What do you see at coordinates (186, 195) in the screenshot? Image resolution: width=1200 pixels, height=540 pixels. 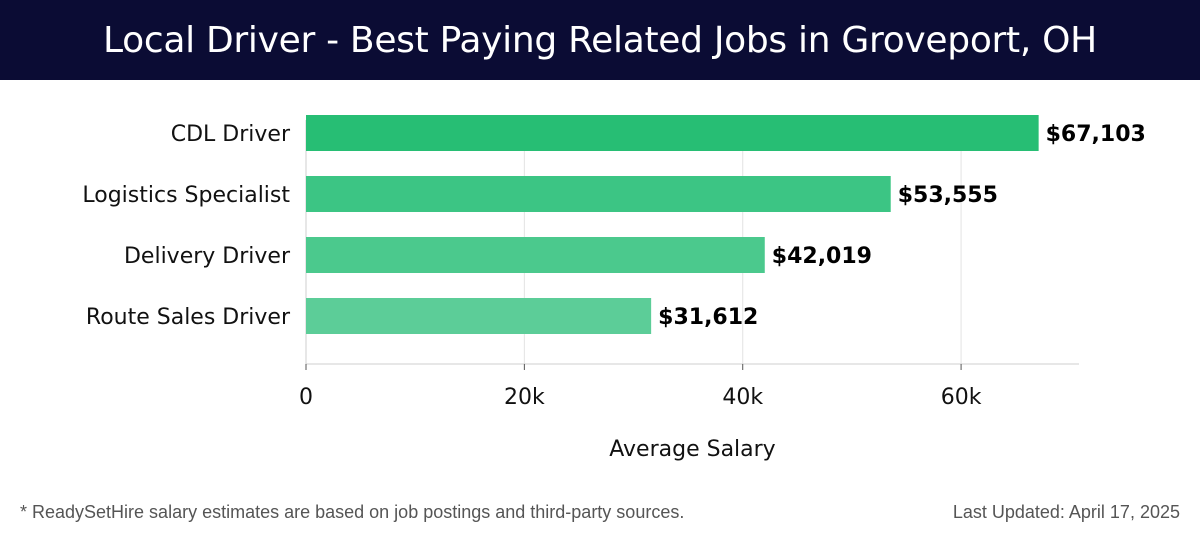 I see `category-label: Logistics Specialist` at bounding box center [186, 195].